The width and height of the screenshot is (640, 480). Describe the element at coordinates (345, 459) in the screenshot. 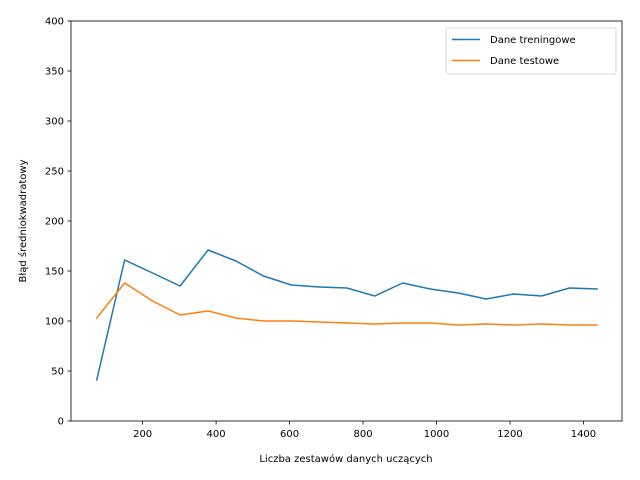

I see `x-axis-title: Liczba zestawów danych uczących` at that location.